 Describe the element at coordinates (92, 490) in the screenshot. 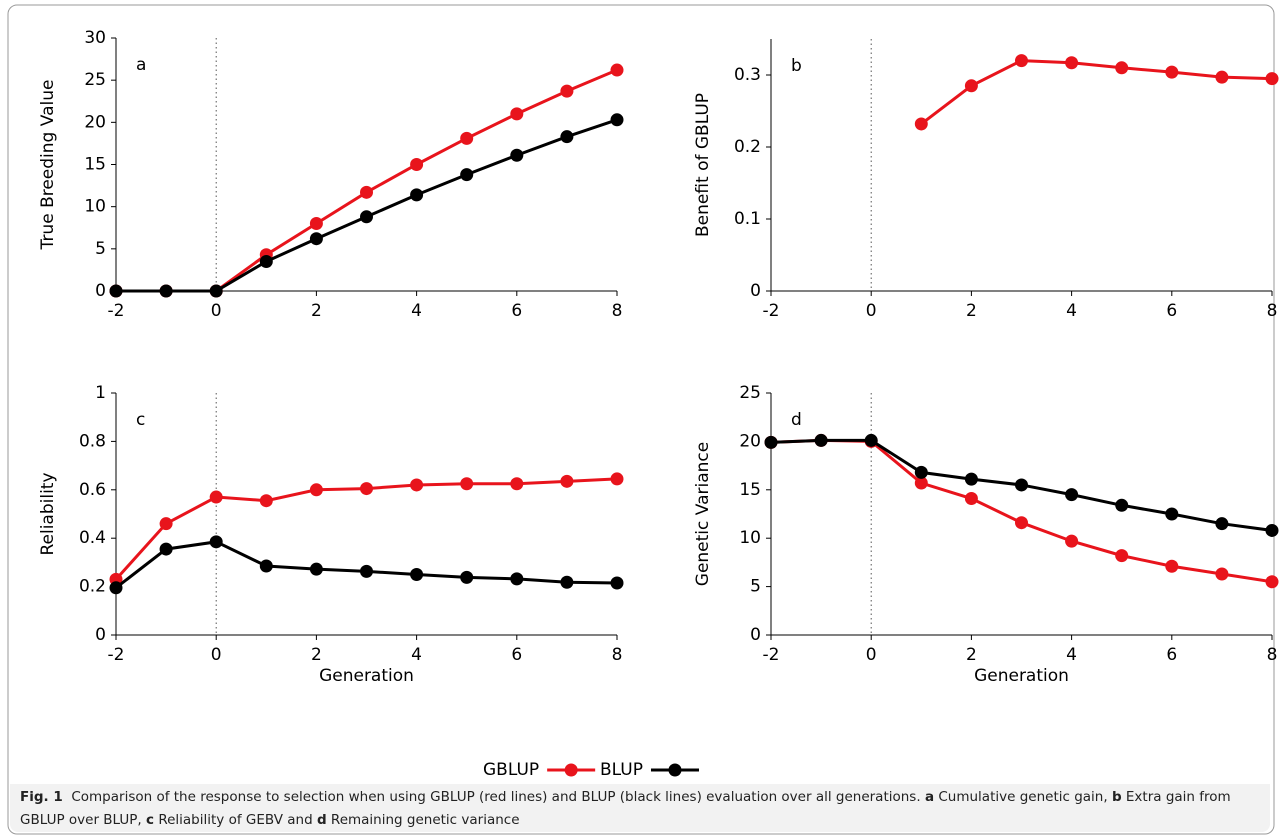

I see `y-tick-label: 0.6` at that location.